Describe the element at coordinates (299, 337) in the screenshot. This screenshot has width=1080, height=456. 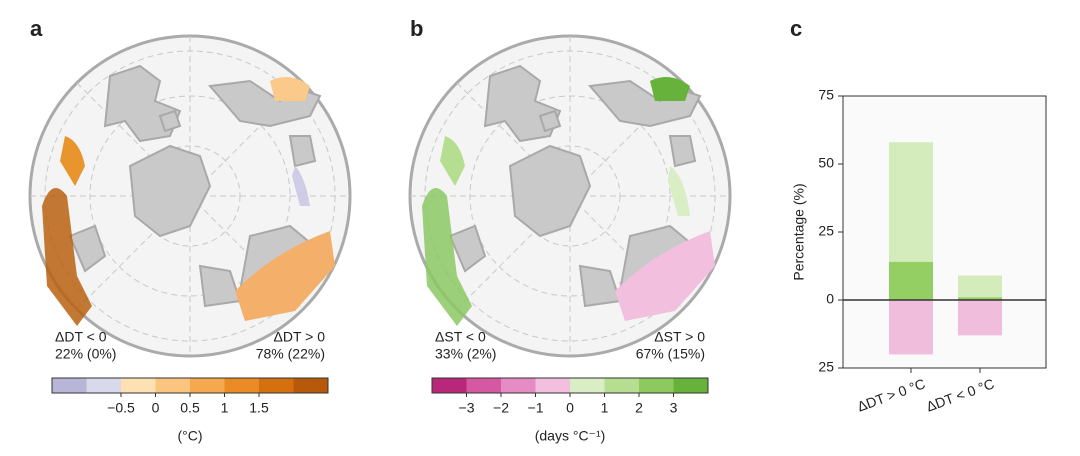
I see `legend-label: ΔDT > 0` at that location.